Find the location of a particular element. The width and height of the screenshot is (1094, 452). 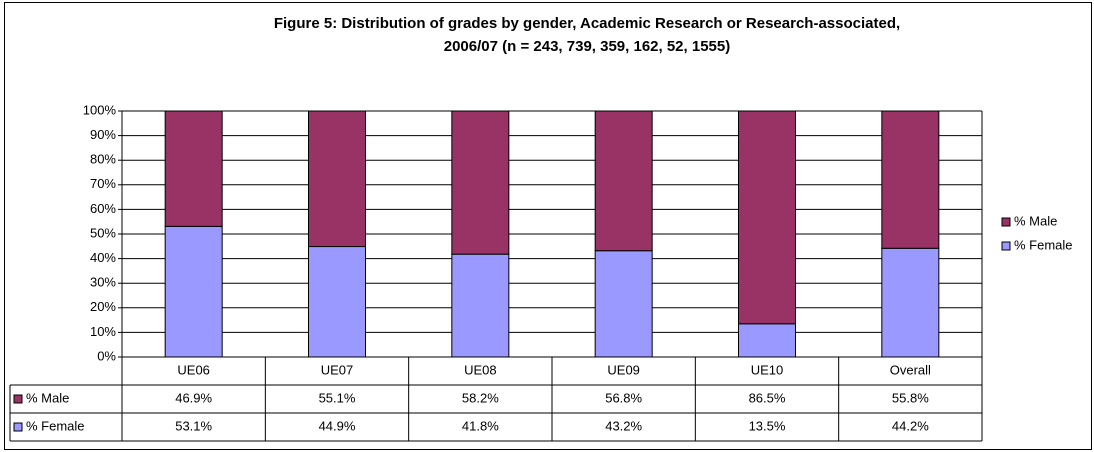

y-tick-label: 70% is located at coordinates (103, 183).